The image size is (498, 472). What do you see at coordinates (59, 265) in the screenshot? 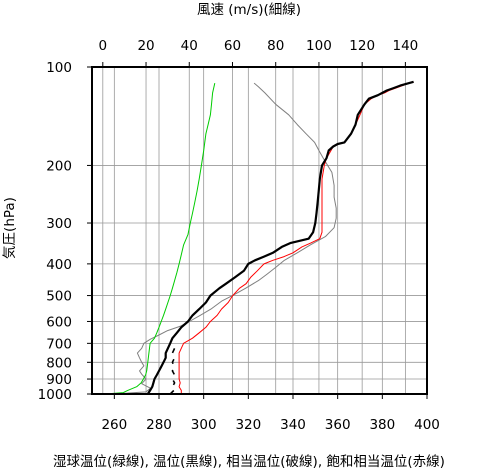
I see `y-tick-label: 400` at bounding box center [59, 265].